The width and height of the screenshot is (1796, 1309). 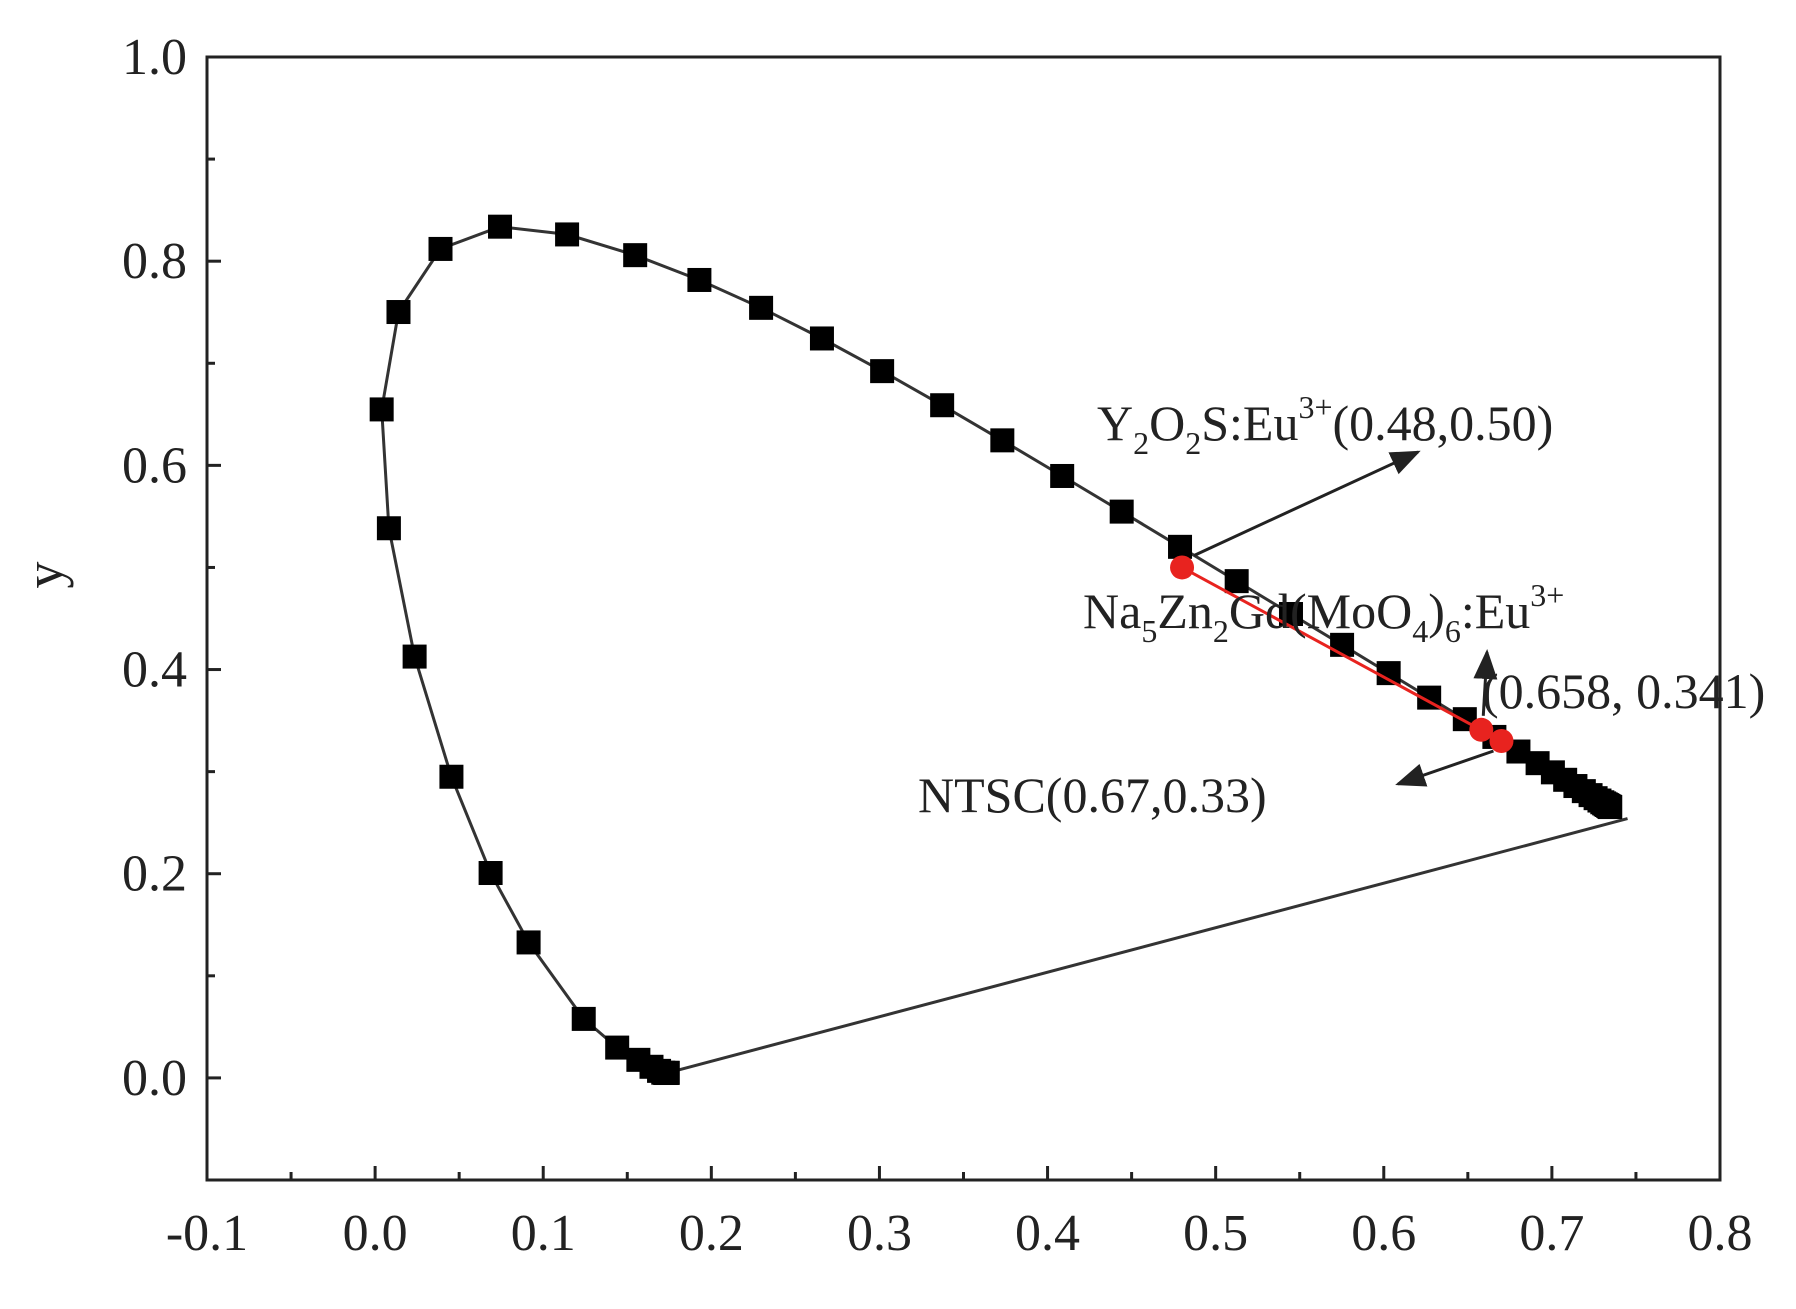 I want to click on x-tick-label: -0.1, so click(x=207, y=1233).